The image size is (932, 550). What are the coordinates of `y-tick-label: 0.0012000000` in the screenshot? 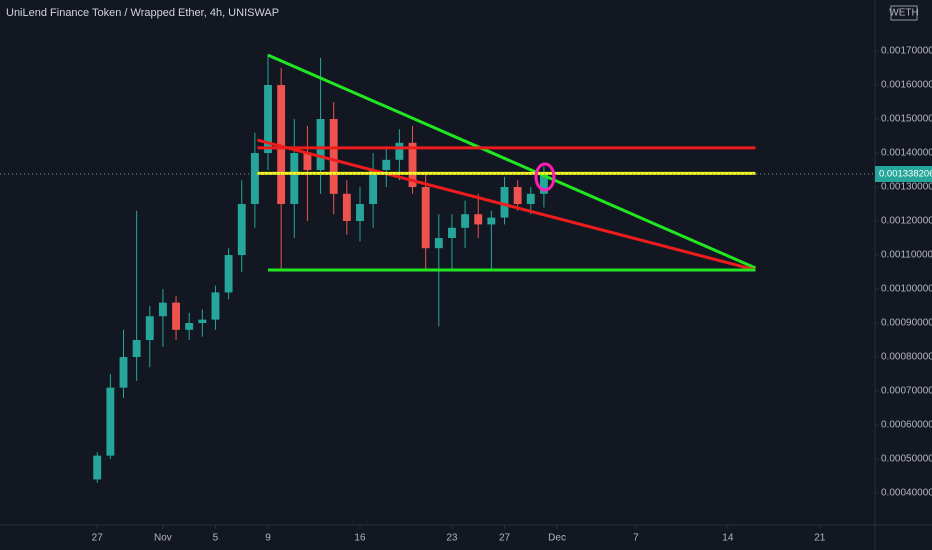 It's located at (906, 221).